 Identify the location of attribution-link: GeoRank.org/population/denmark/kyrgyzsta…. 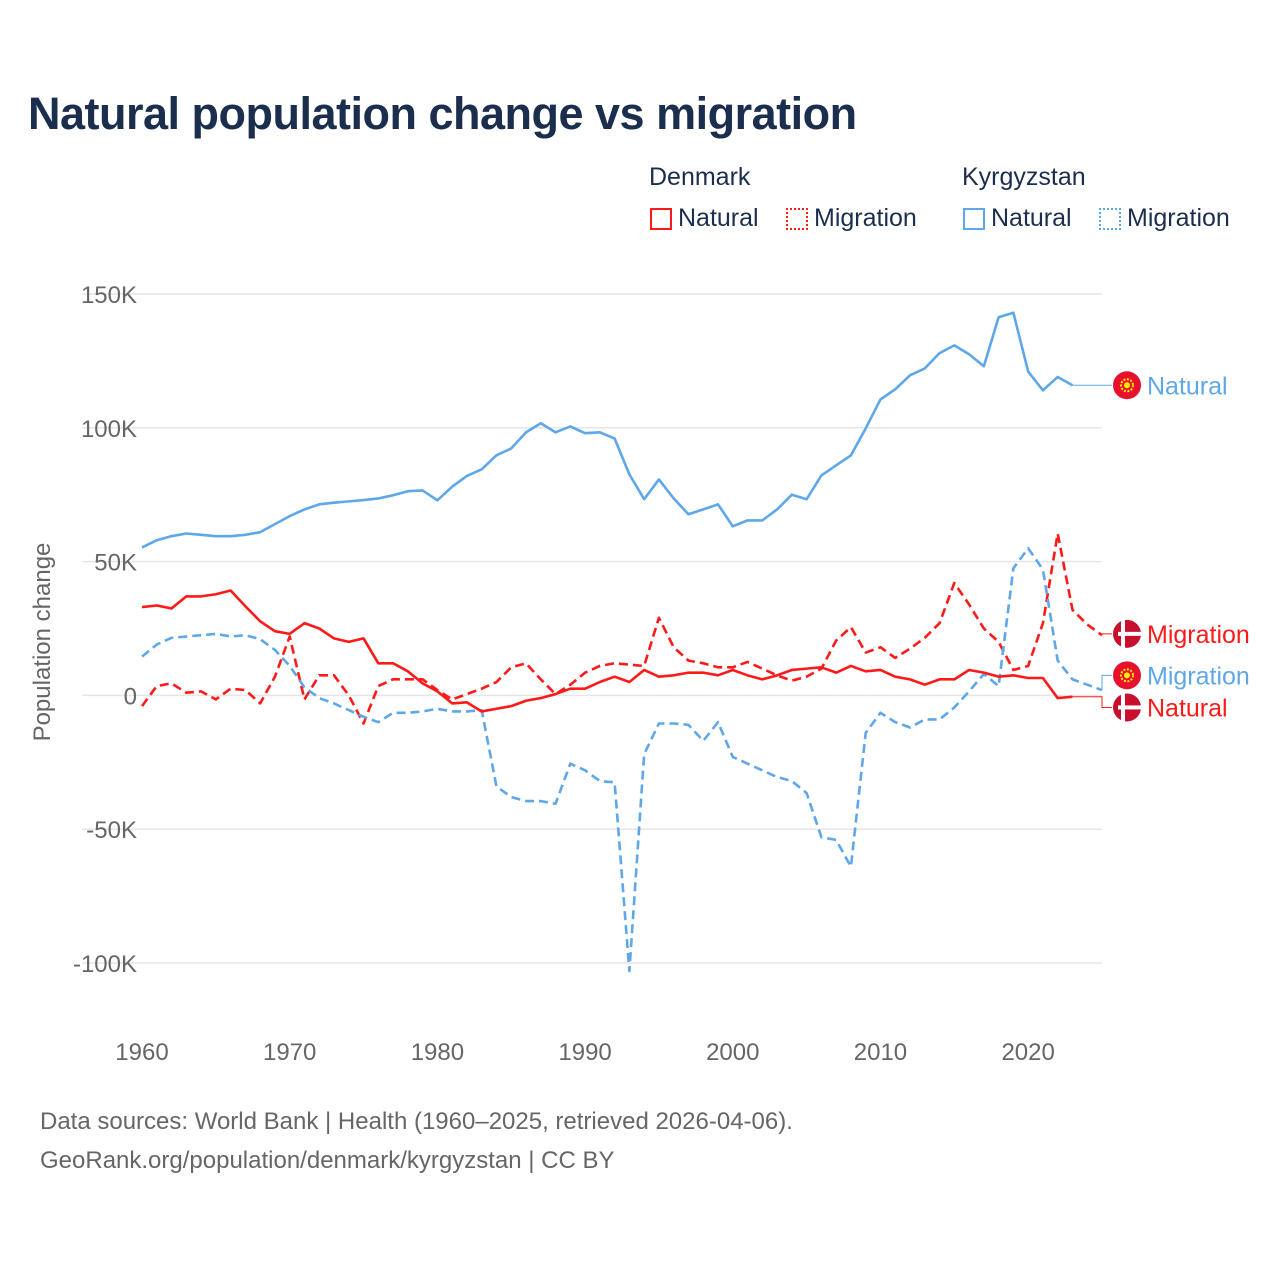
(327, 1160).